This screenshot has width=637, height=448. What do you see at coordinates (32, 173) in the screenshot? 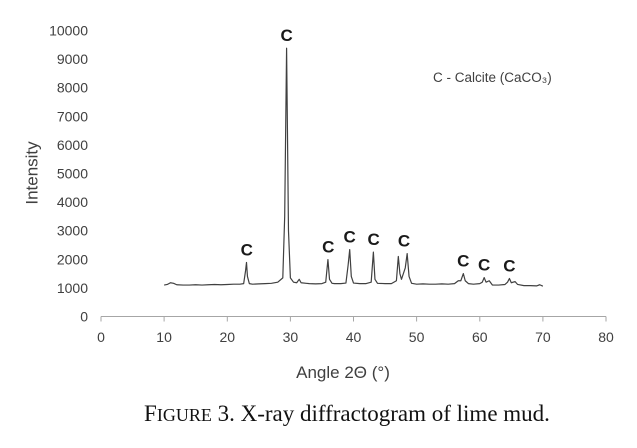
I see `y-axis-label: Intensity` at bounding box center [32, 173].